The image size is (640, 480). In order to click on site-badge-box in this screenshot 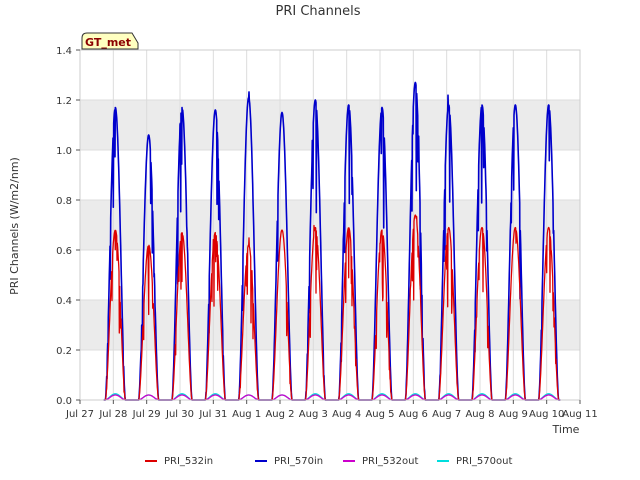, I will do `click(110, 41)`.